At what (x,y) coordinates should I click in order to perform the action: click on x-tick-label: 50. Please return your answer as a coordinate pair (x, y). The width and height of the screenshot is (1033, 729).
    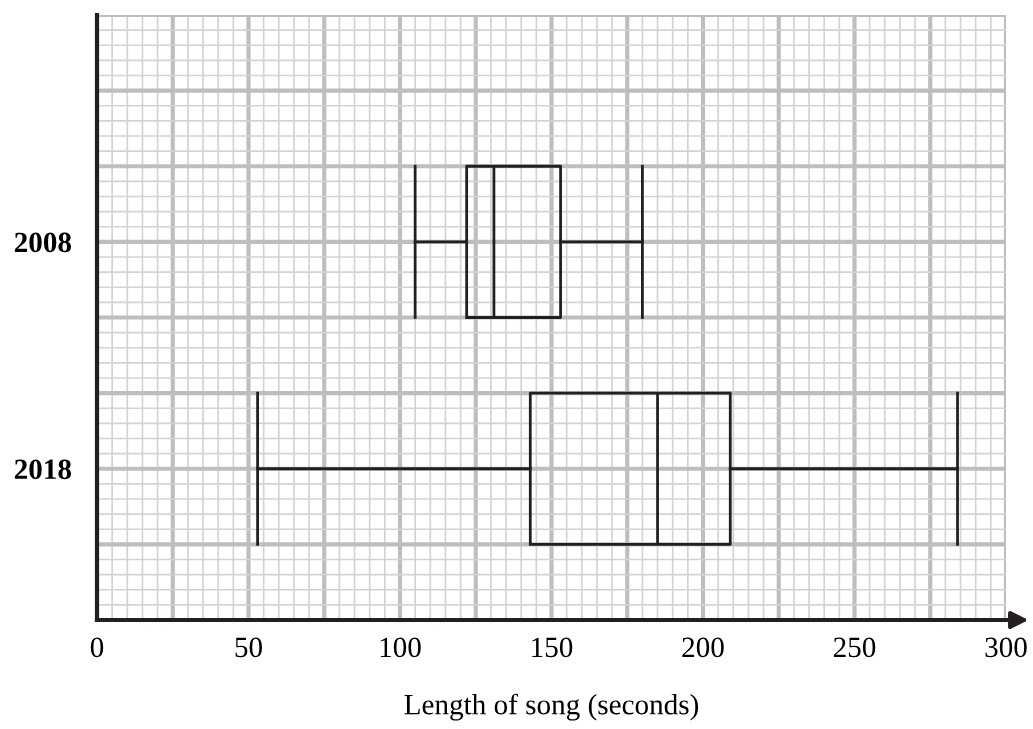
    Looking at the image, I should click on (248, 647).